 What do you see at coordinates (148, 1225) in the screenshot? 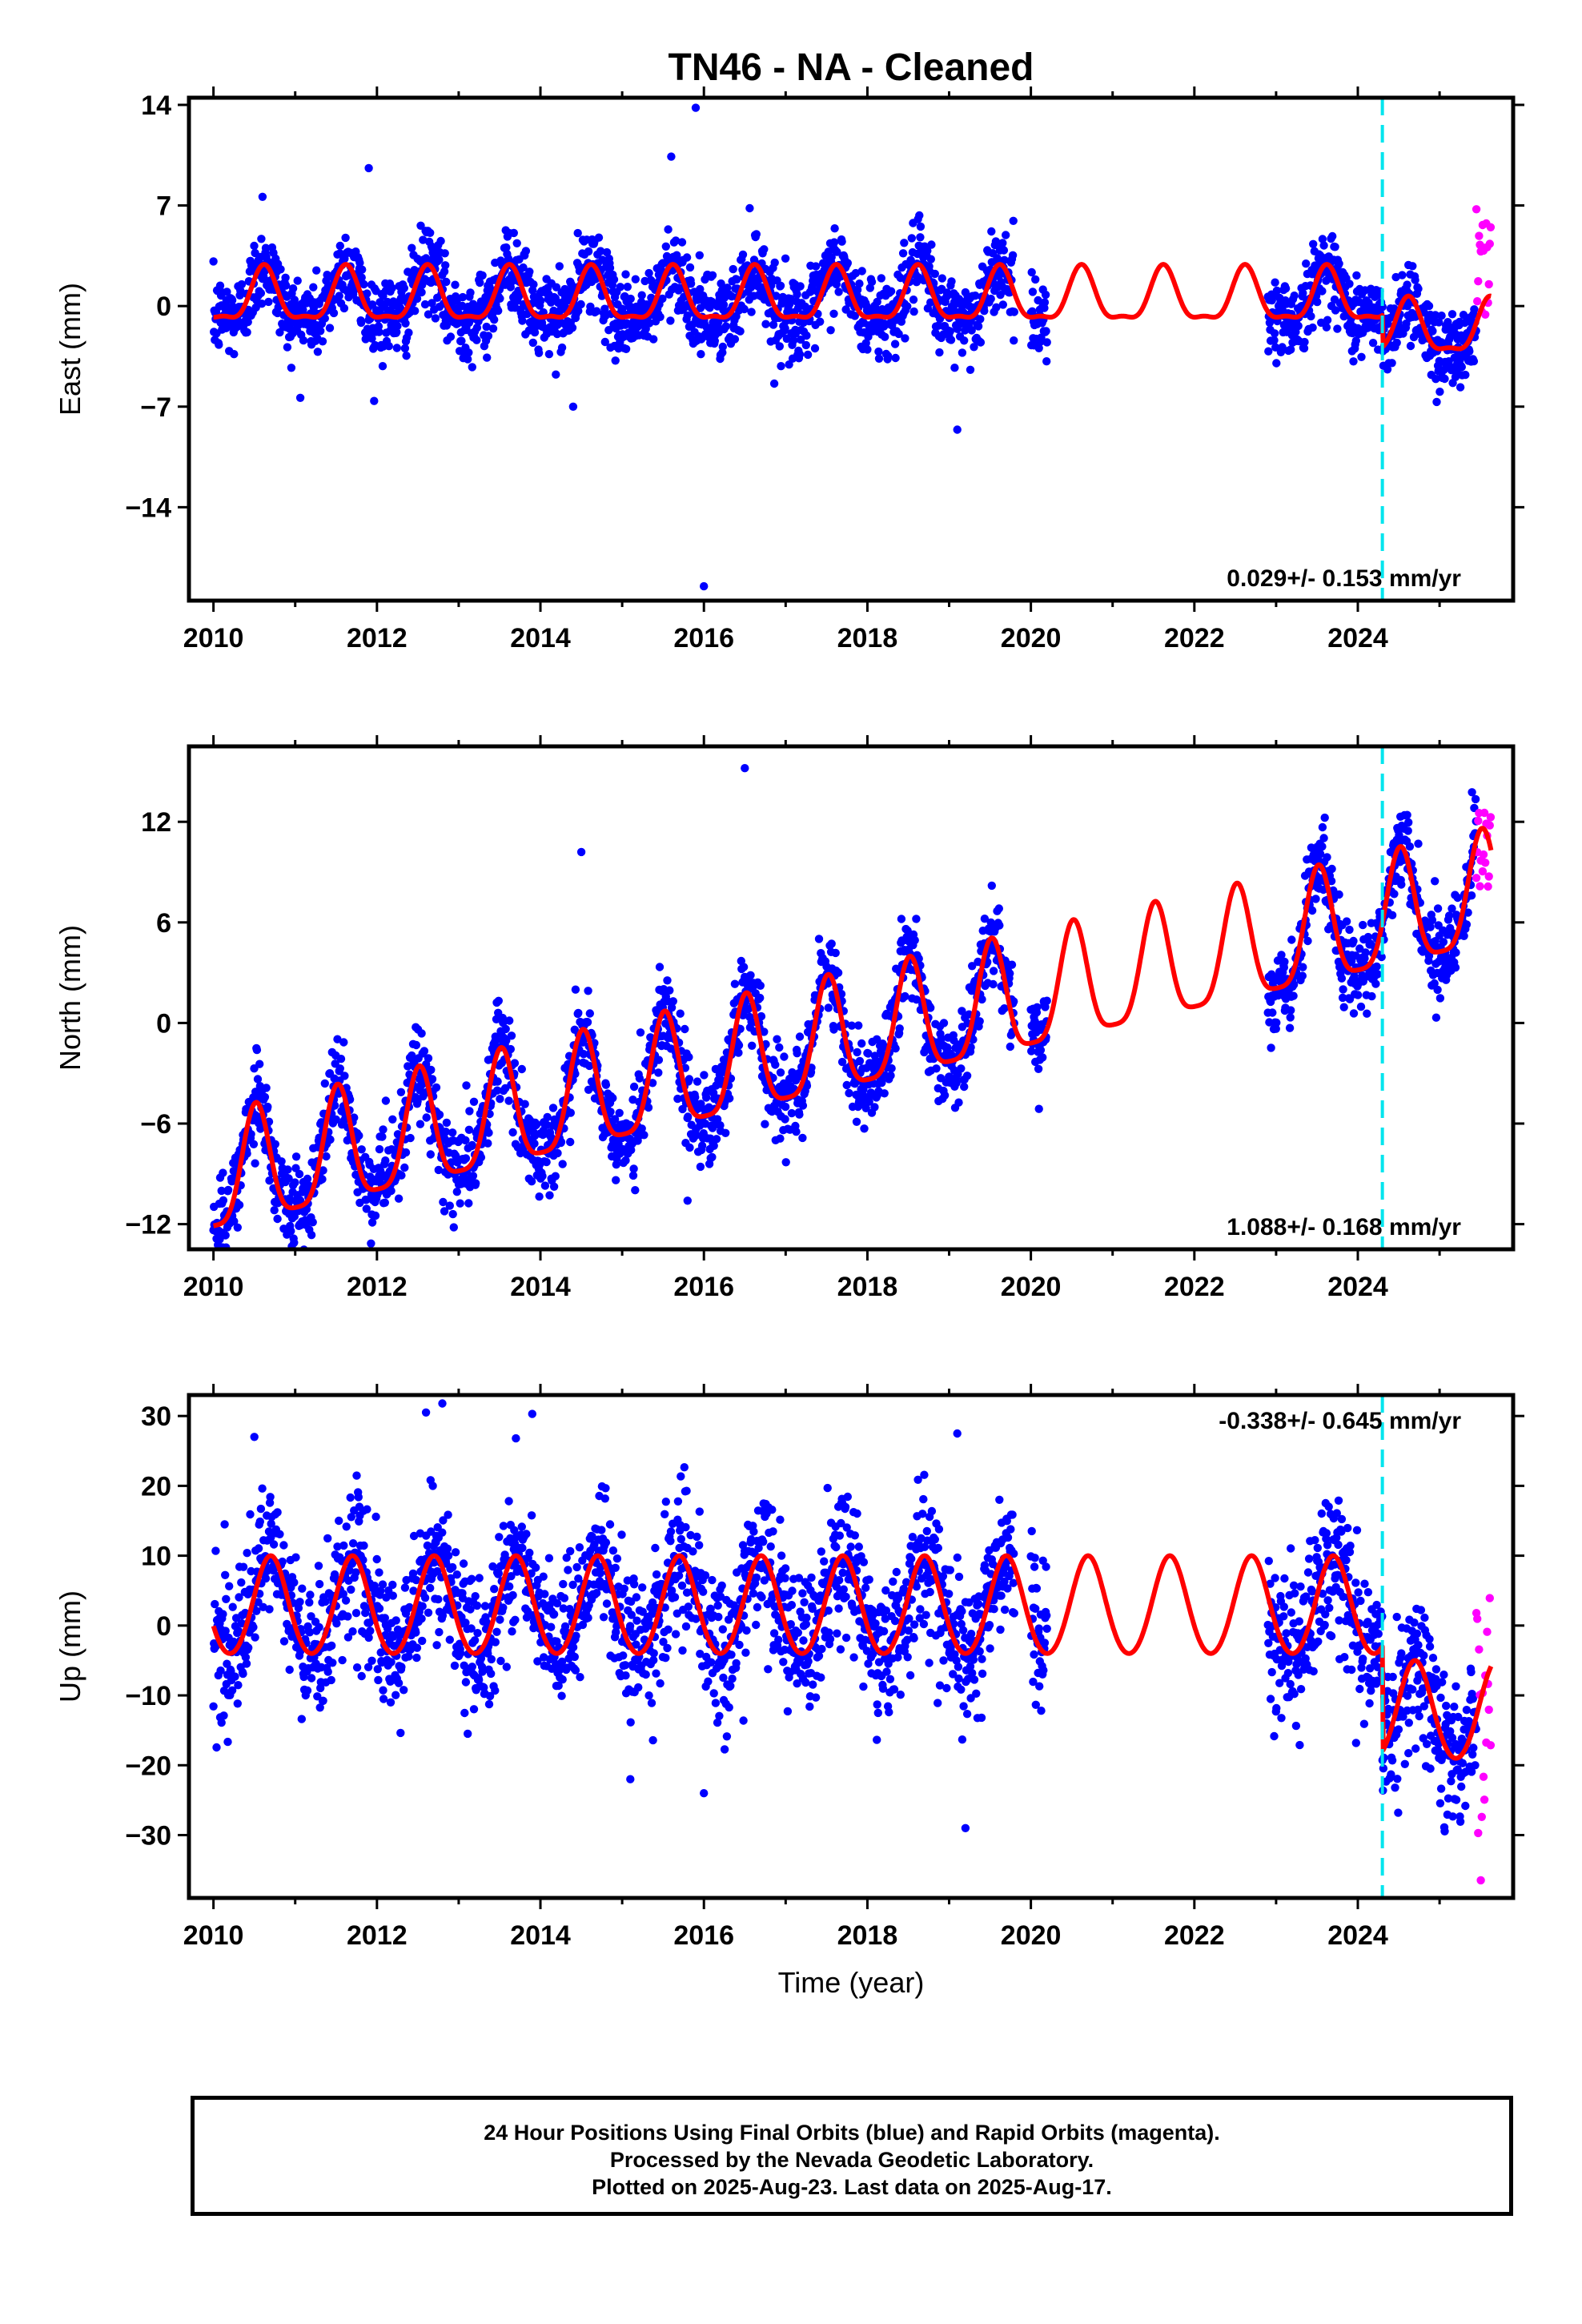
I see `y-tick-label: −12` at bounding box center [148, 1225].